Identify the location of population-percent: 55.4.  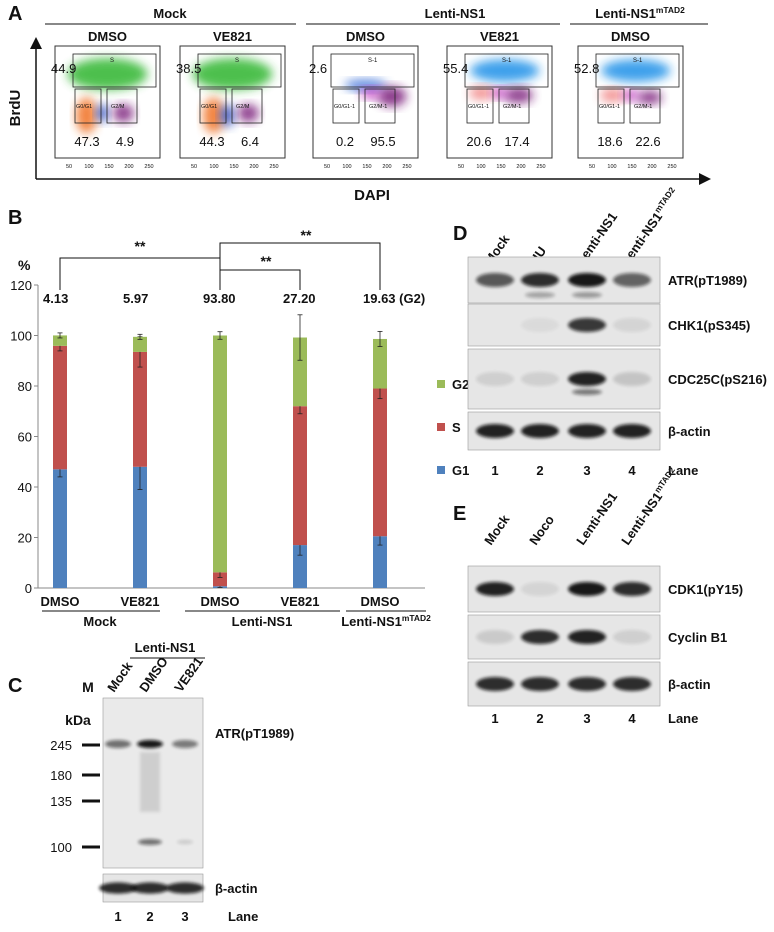
(455, 68).